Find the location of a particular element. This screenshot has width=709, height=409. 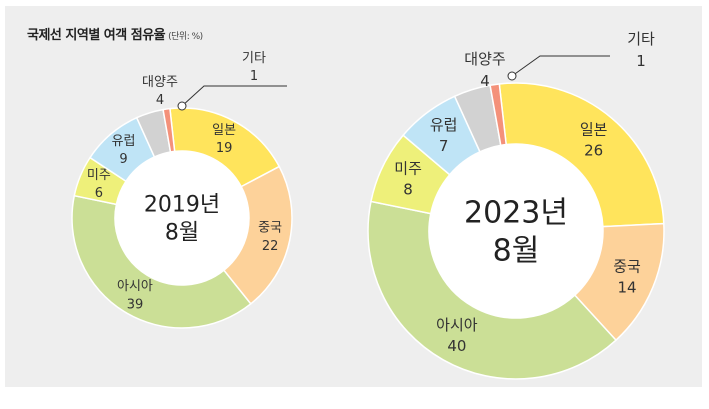

slice-value: 40 is located at coordinates (456, 346).